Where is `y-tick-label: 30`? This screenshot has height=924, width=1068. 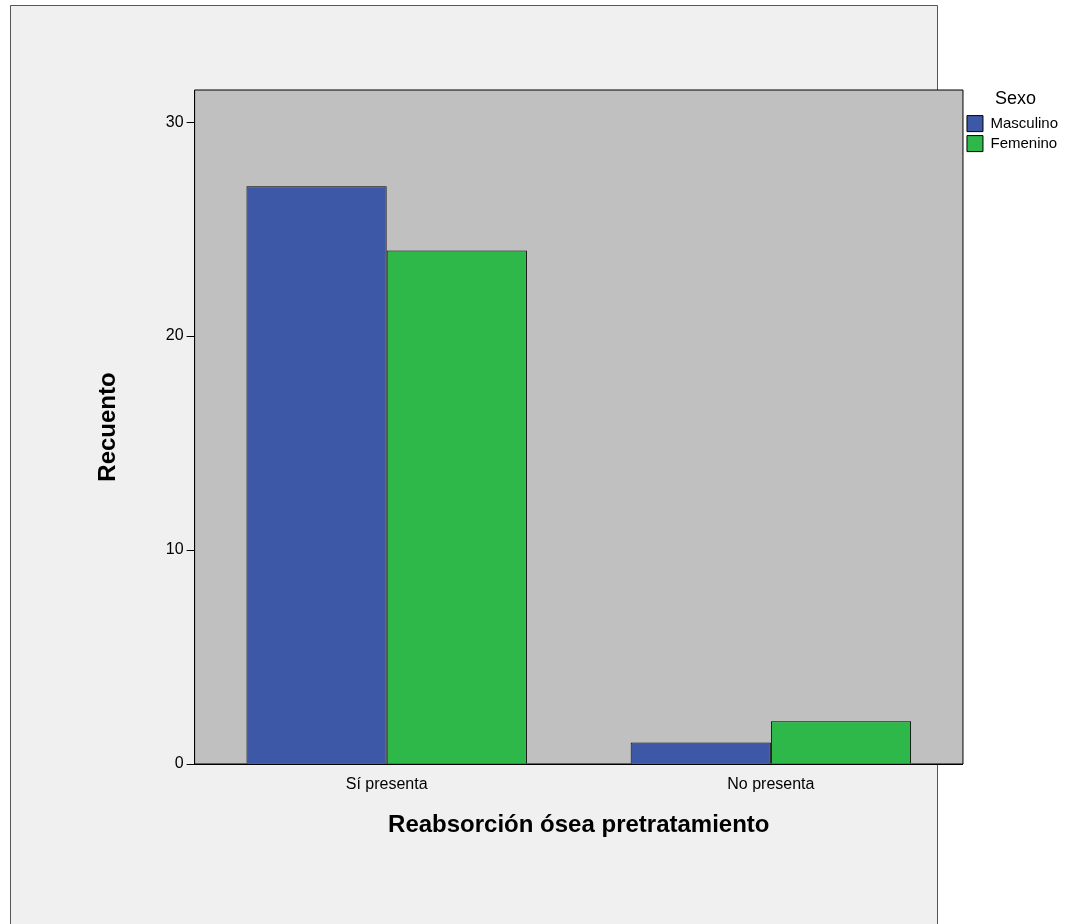 y-tick-label: 30 is located at coordinates (174, 121).